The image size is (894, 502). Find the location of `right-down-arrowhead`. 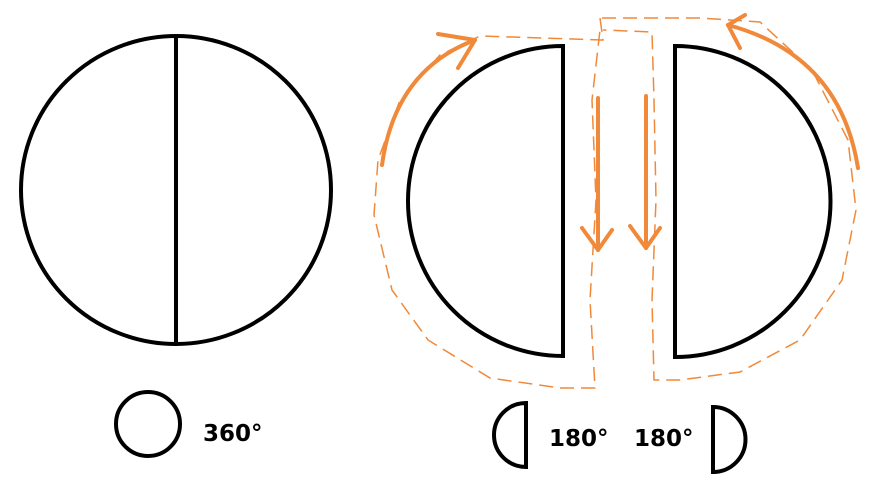

right-down-arrowhead is located at coordinates (645, 237).